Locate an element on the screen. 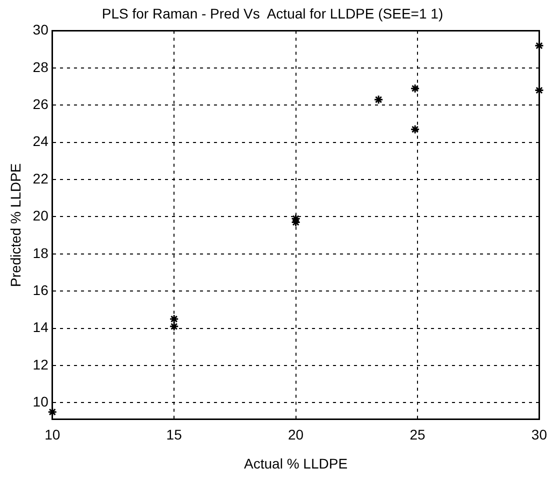 Image resolution: width=555 pixels, height=477 pixels. chart-title: PLS for Raman - Pred Vs Actual for LLDPE (SEE=1 1) is located at coordinates (273, 13).